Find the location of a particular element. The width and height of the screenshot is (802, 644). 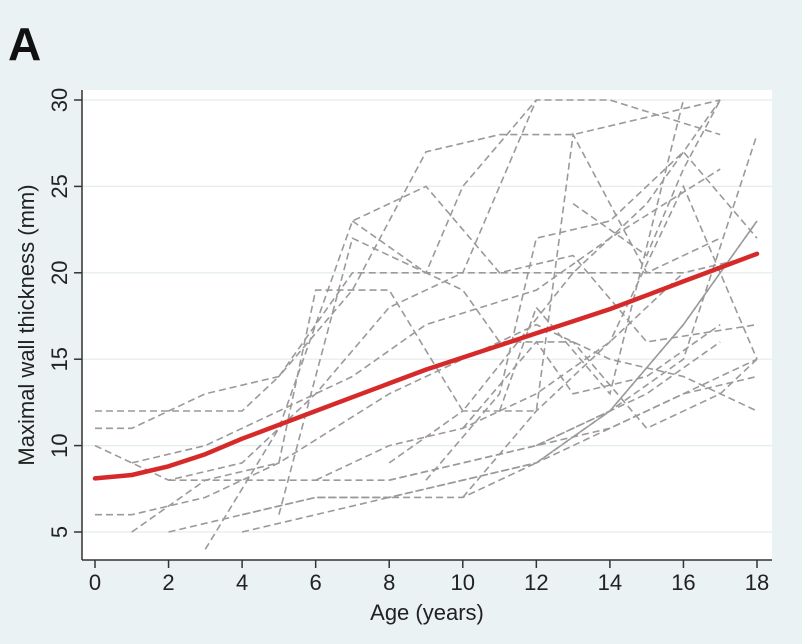

y-tick-label: 20 is located at coordinates (59, 273).